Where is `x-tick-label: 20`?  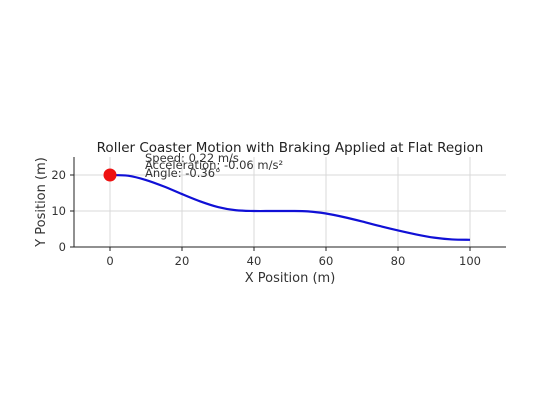
x-tick-label: 20 is located at coordinates (182, 261).